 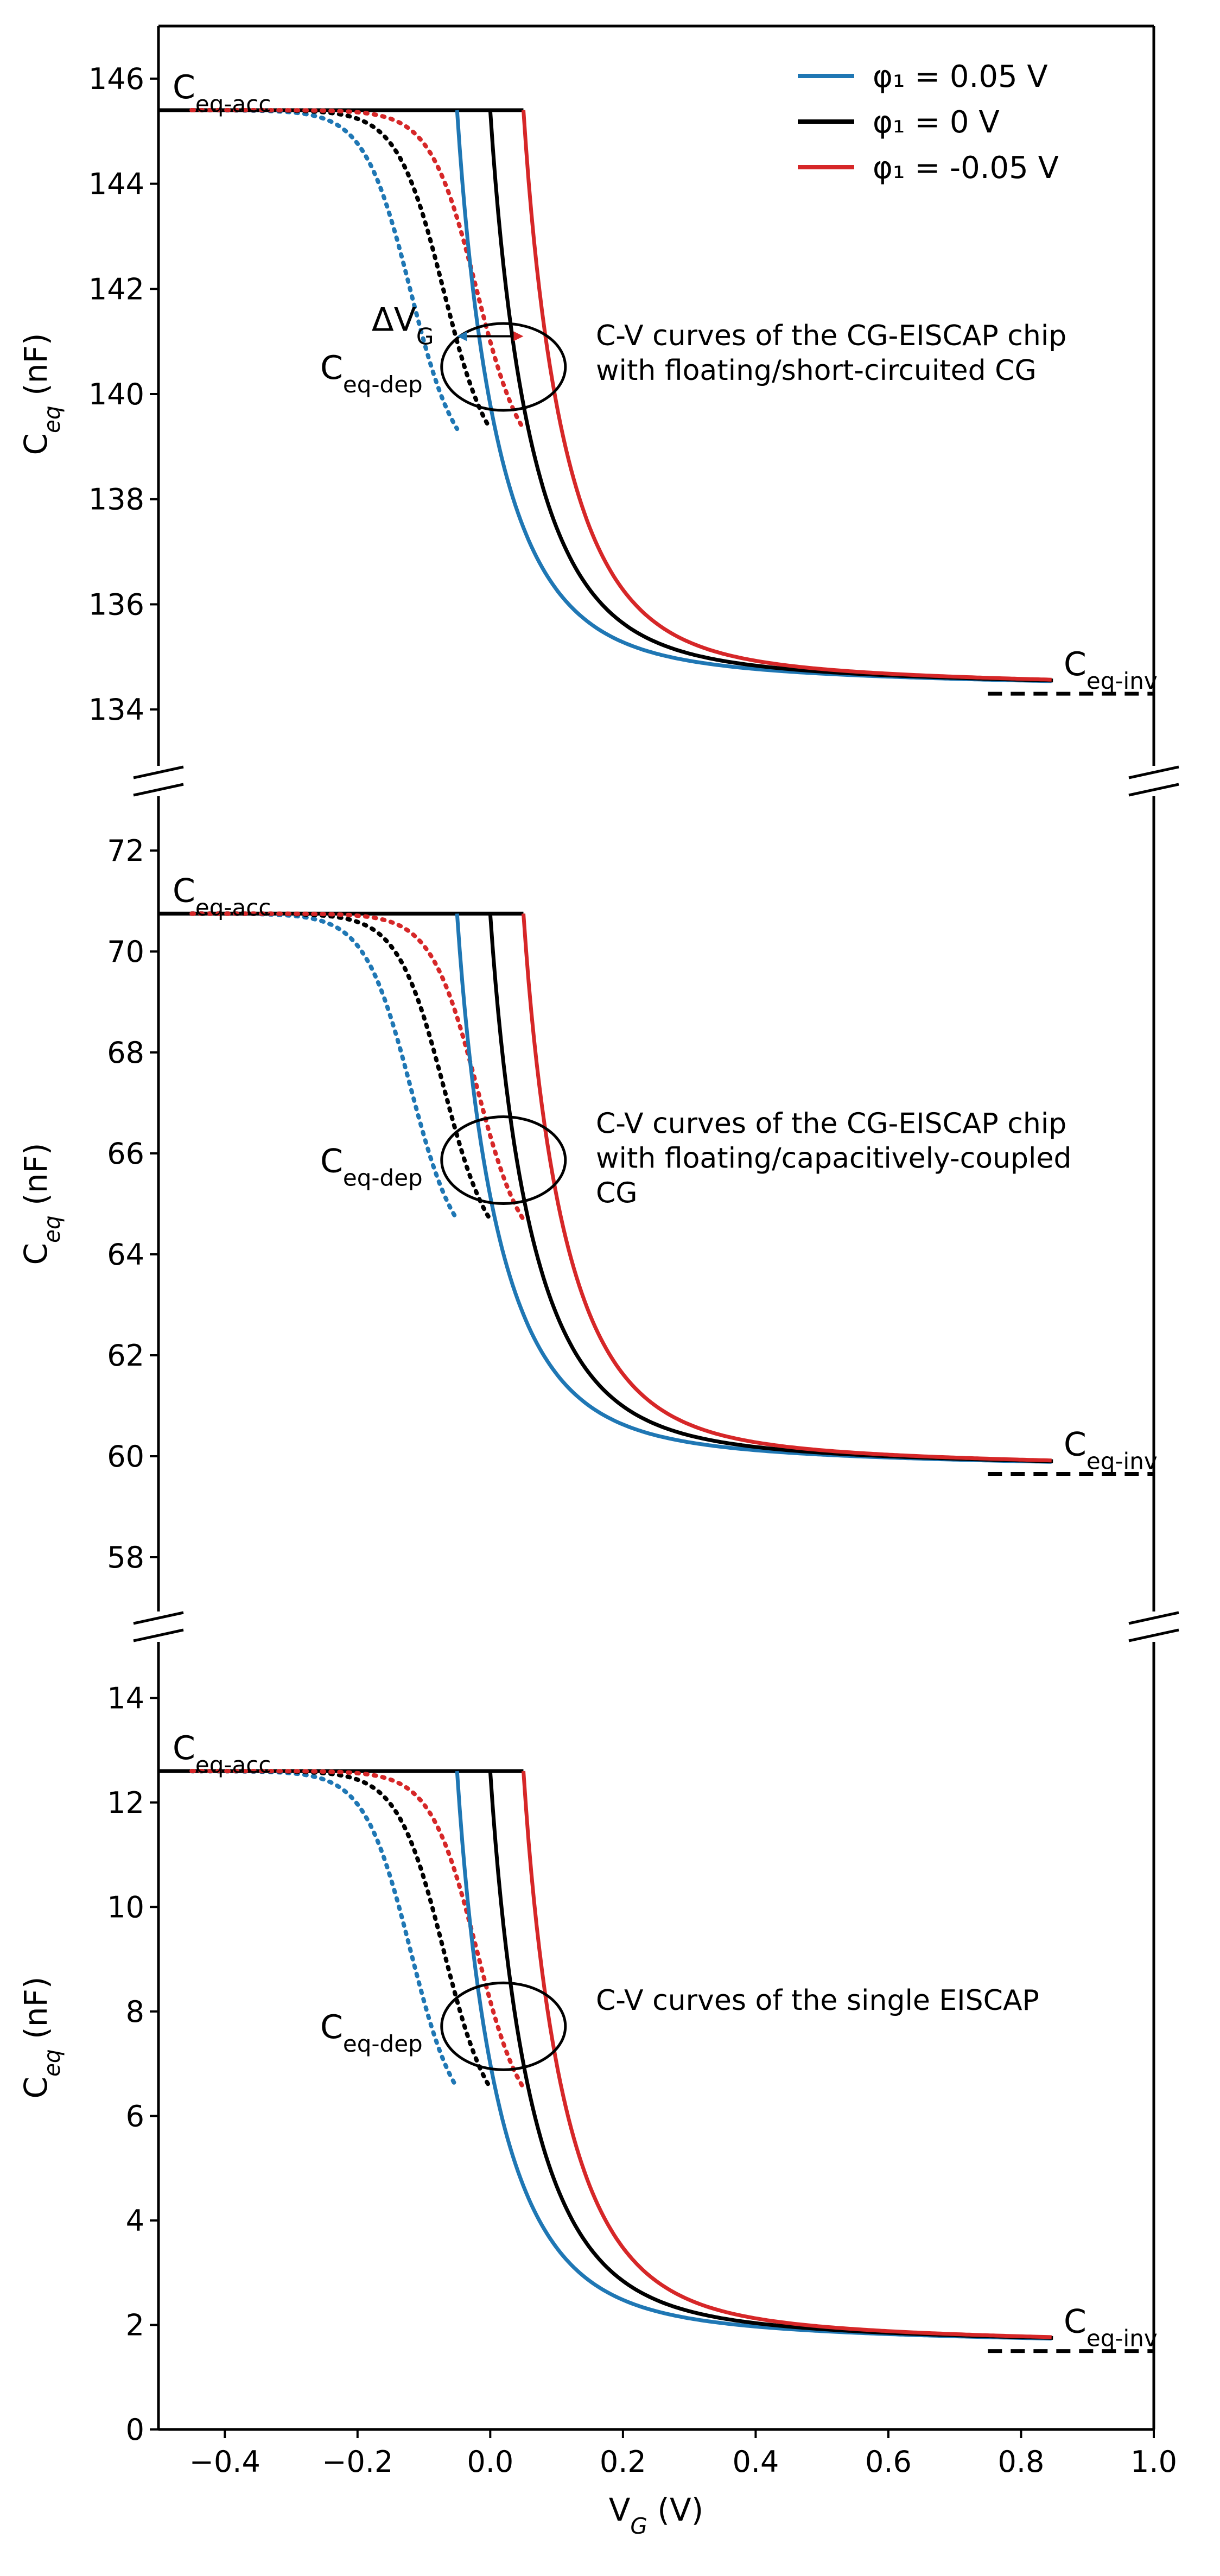 What do you see at coordinates (135, 2430) in the screenshot?
I see `y-tick-label-bottom-0: 0` at bounding box center [135, 2430].